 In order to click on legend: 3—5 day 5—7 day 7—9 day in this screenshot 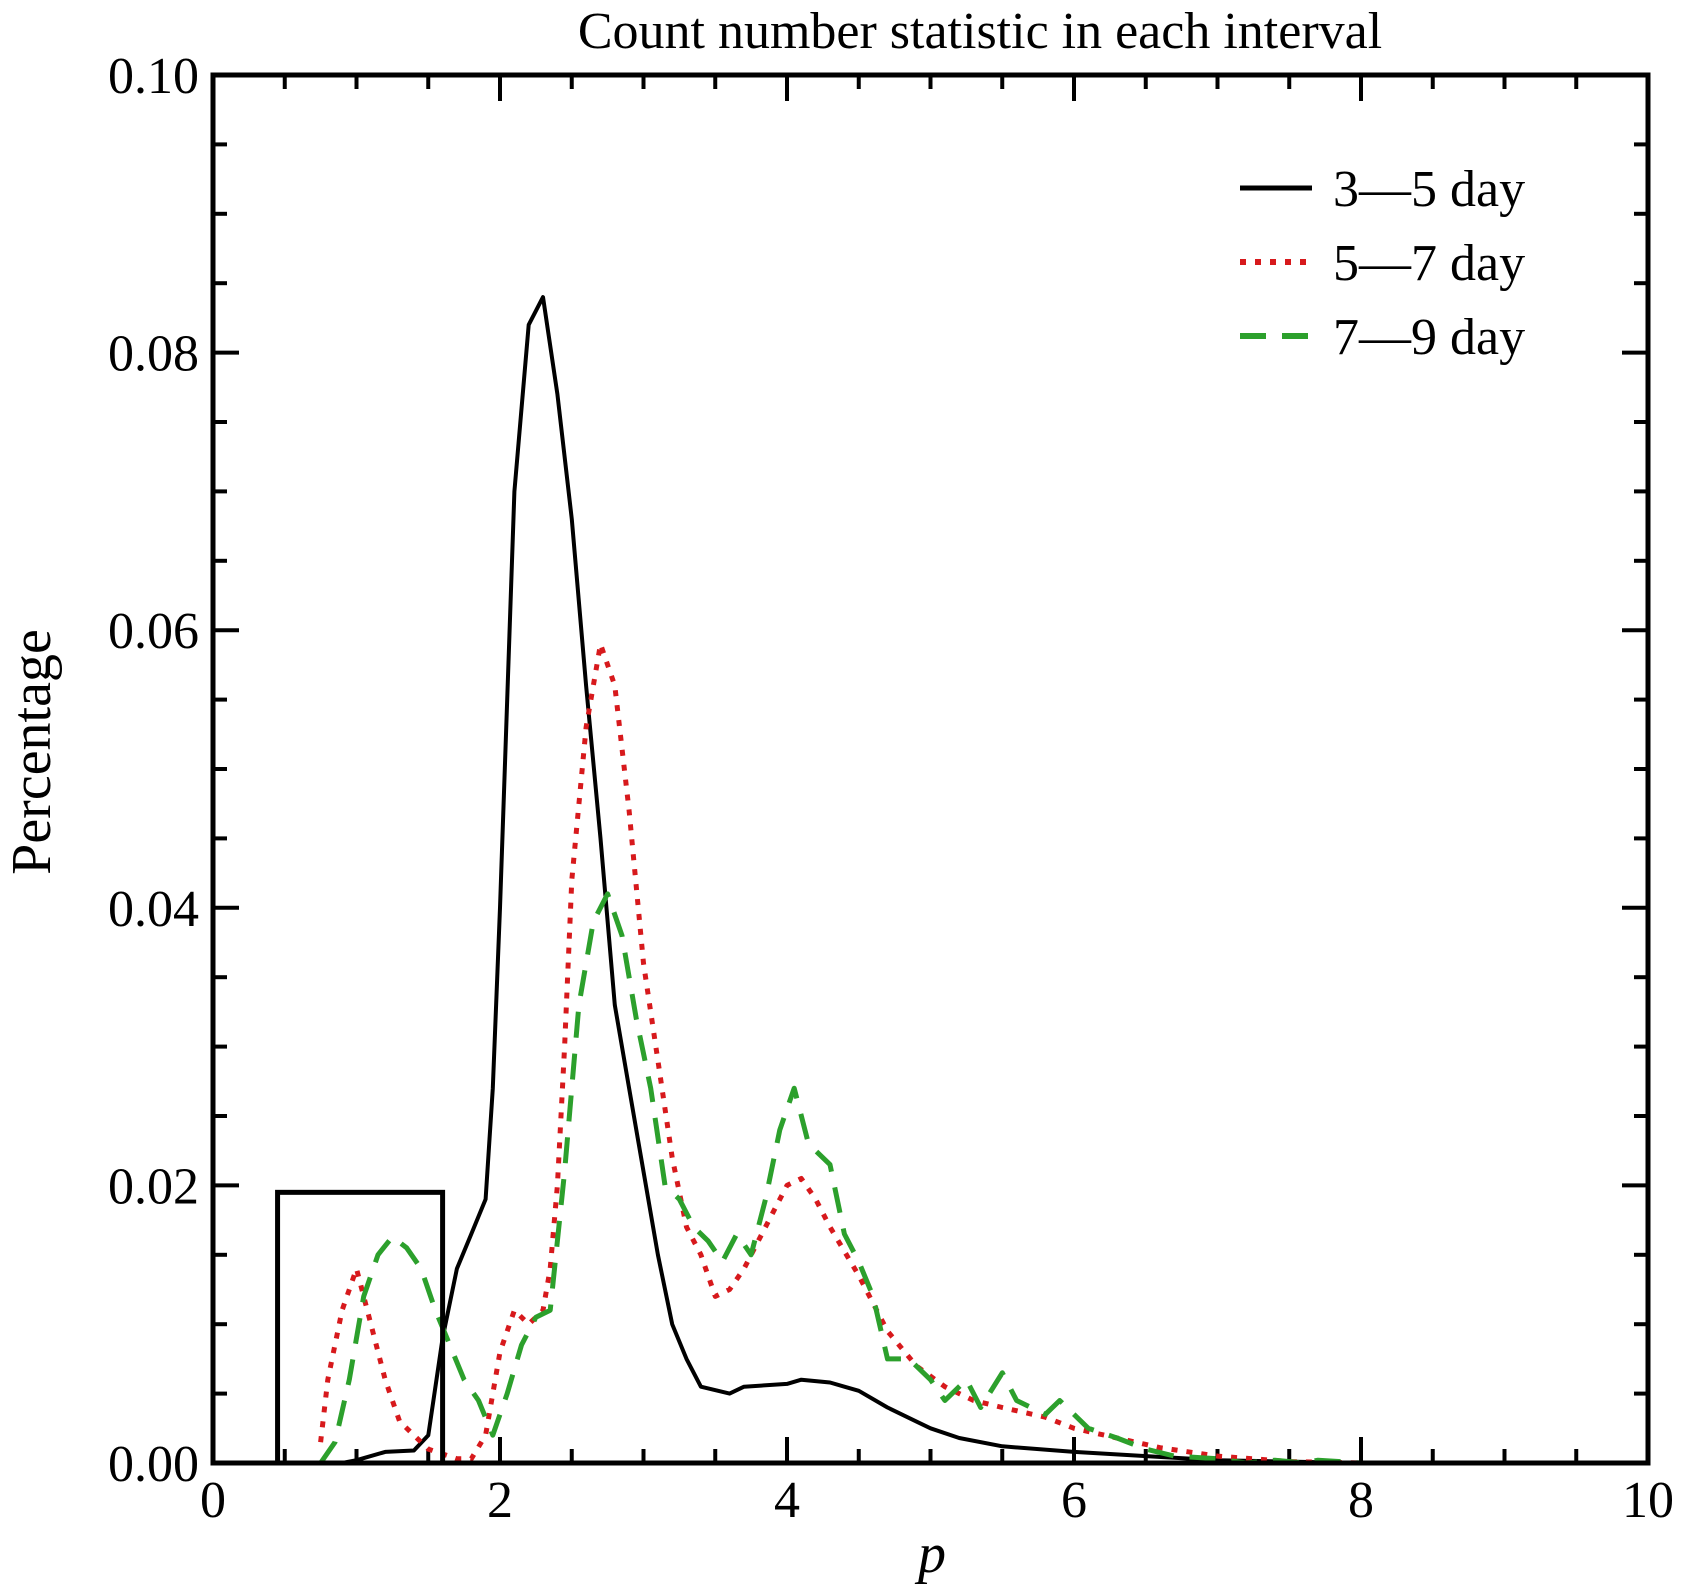, I will do `click(1382, 263)`.